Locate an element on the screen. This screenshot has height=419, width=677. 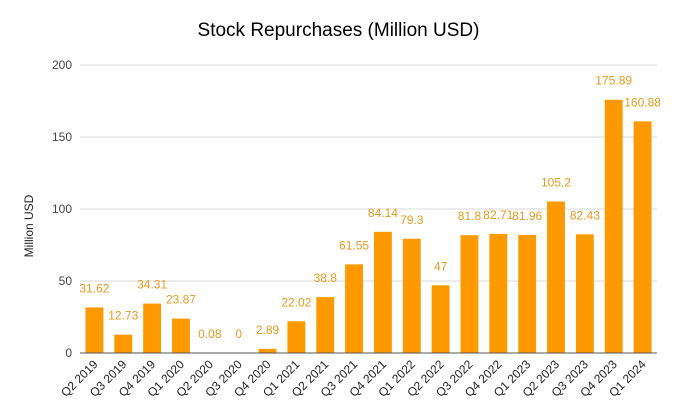
y-tick-label: 0 is located at coordinates (68, 353).